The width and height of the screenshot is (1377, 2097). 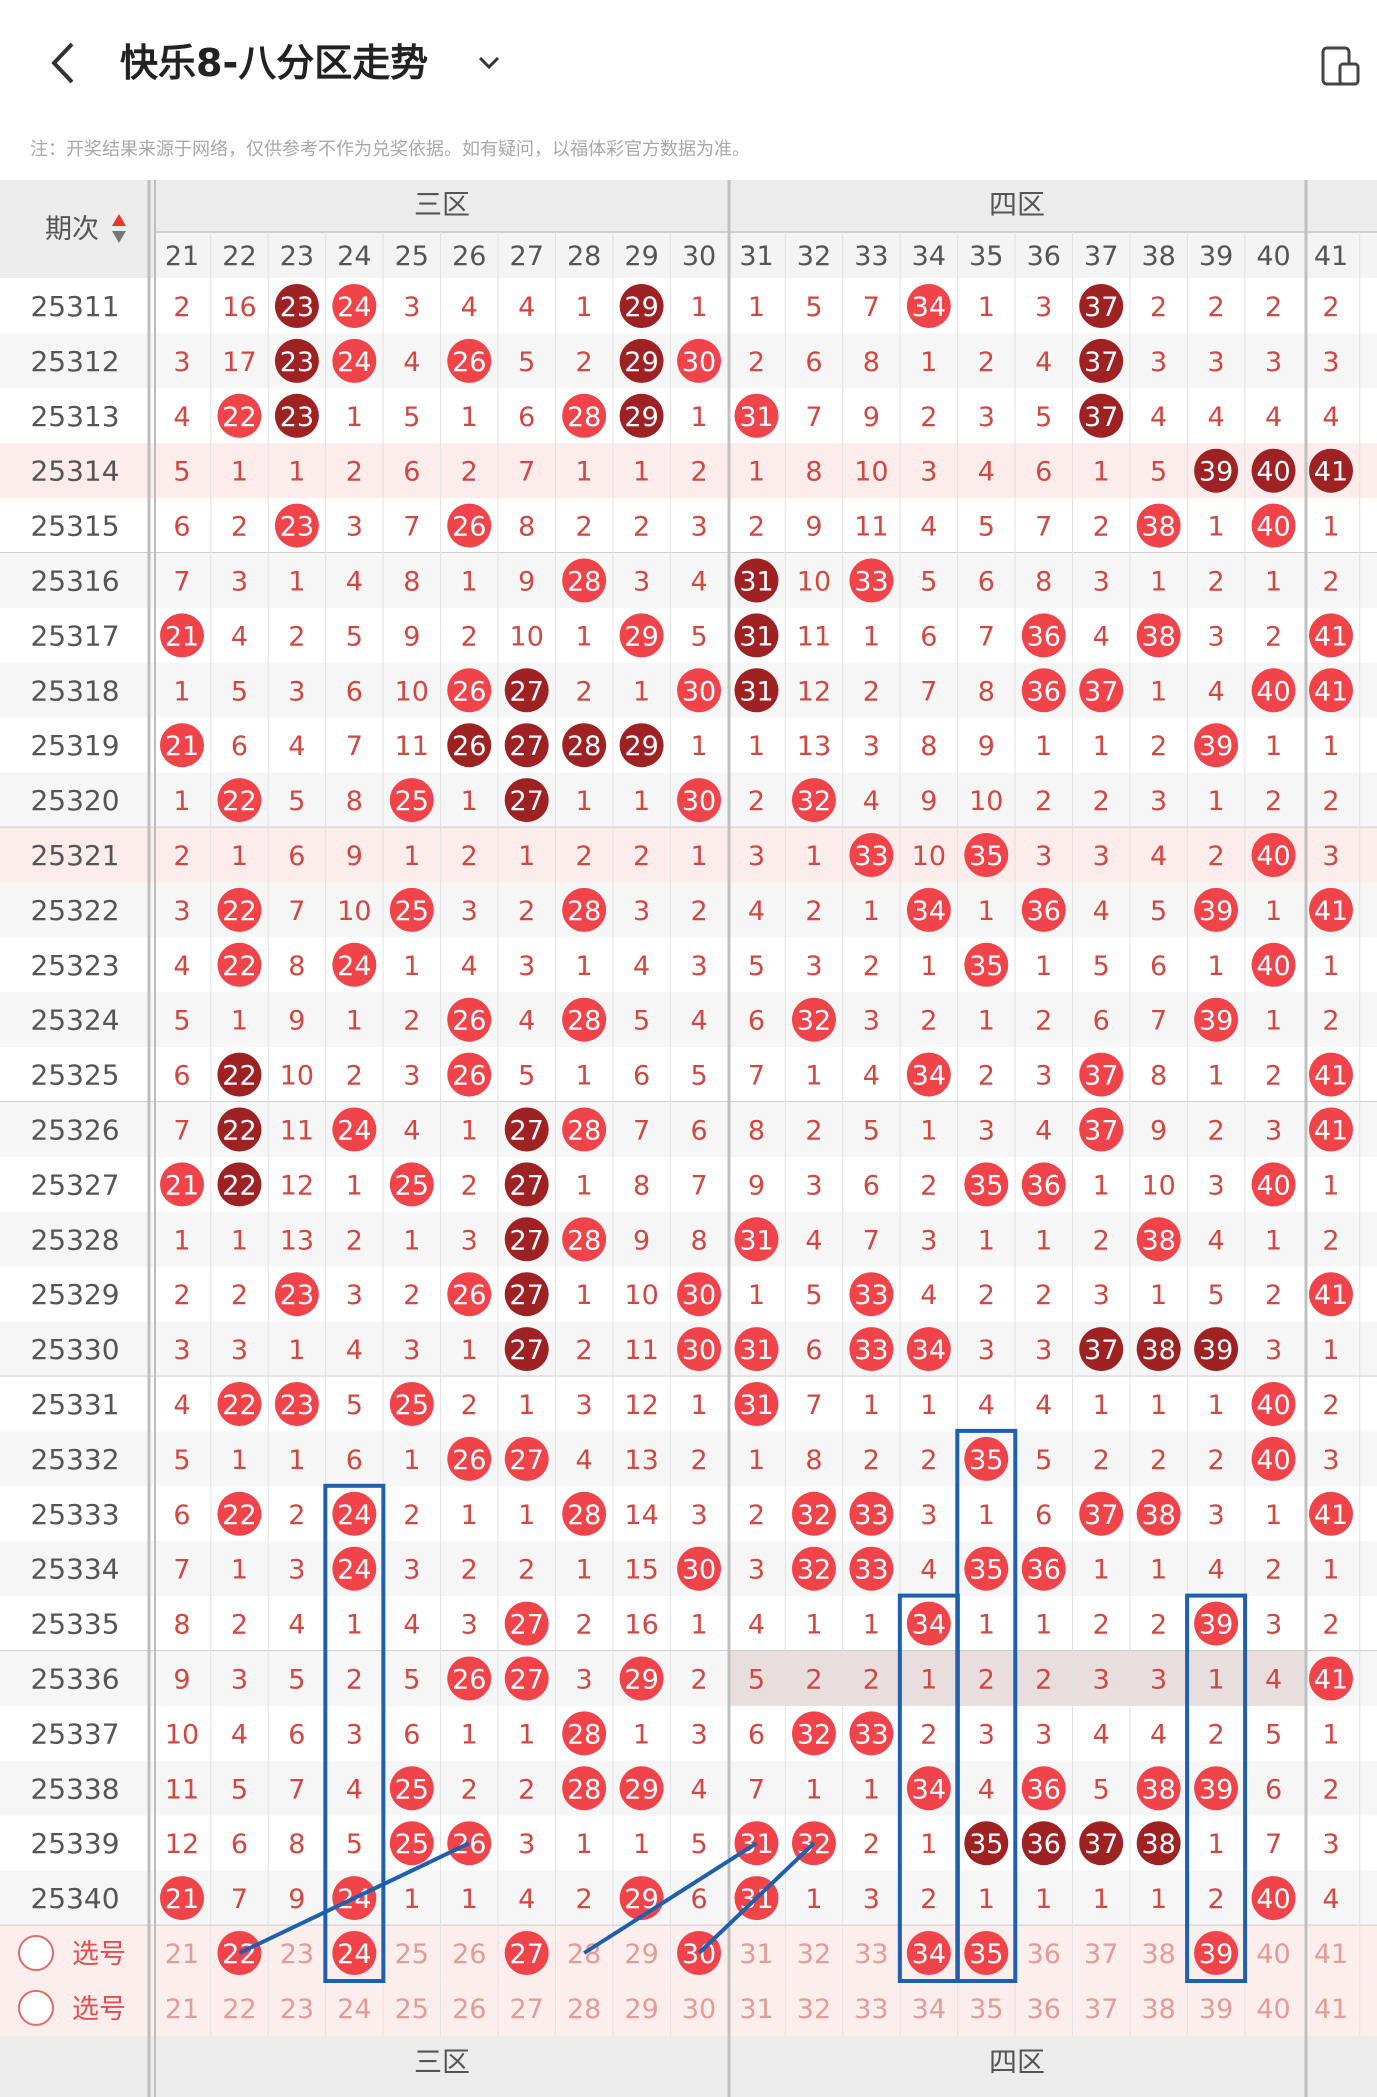 I want to click on select-number-27: 27, so click(x=527, y=2009).